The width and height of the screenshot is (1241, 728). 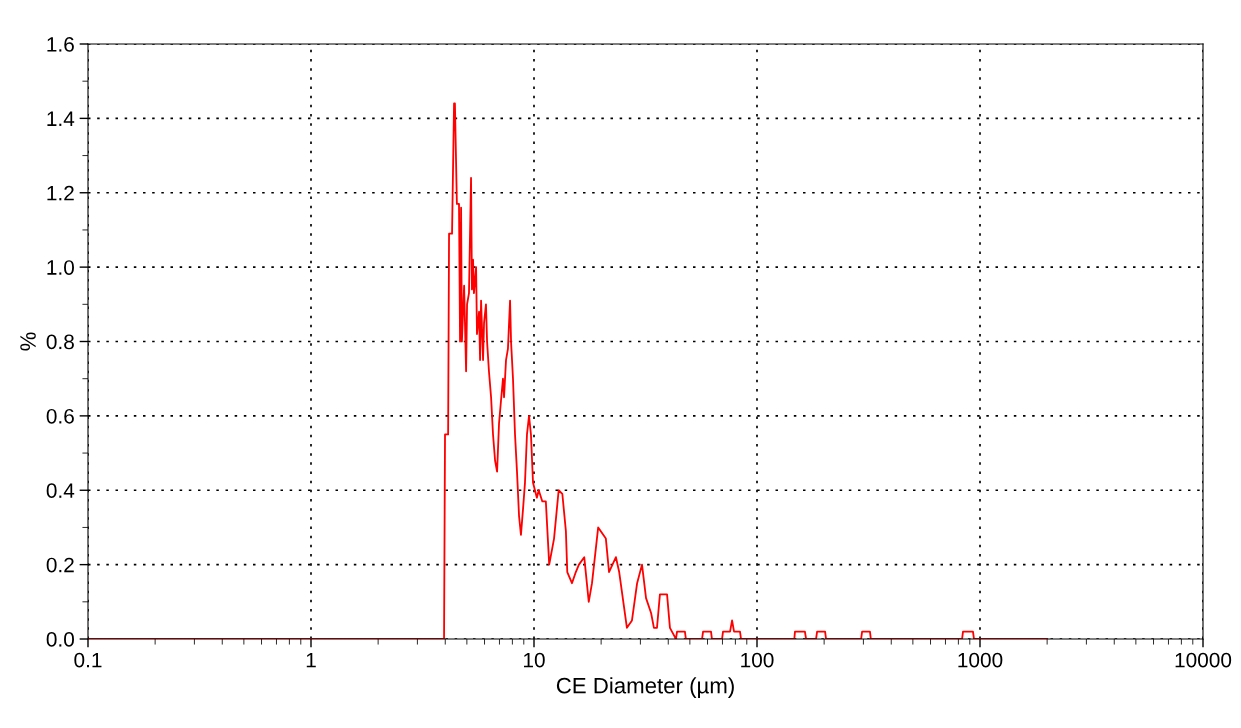 What do you see at coordinates (60, 565) in the screenshot?
I see `y-tick-label: 0.2` at bounding box center [60, 565].